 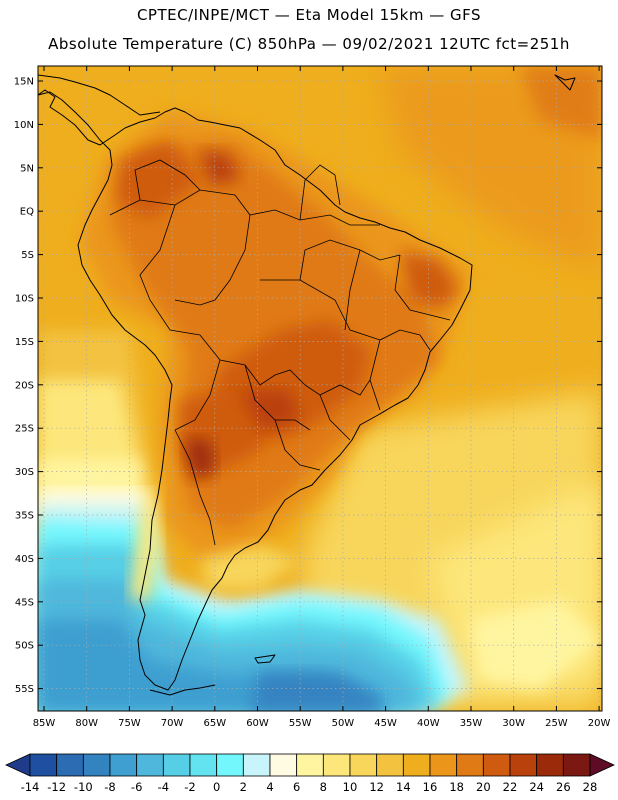 I want to click on colorbar-label: -8, so click(x=109, y=787).